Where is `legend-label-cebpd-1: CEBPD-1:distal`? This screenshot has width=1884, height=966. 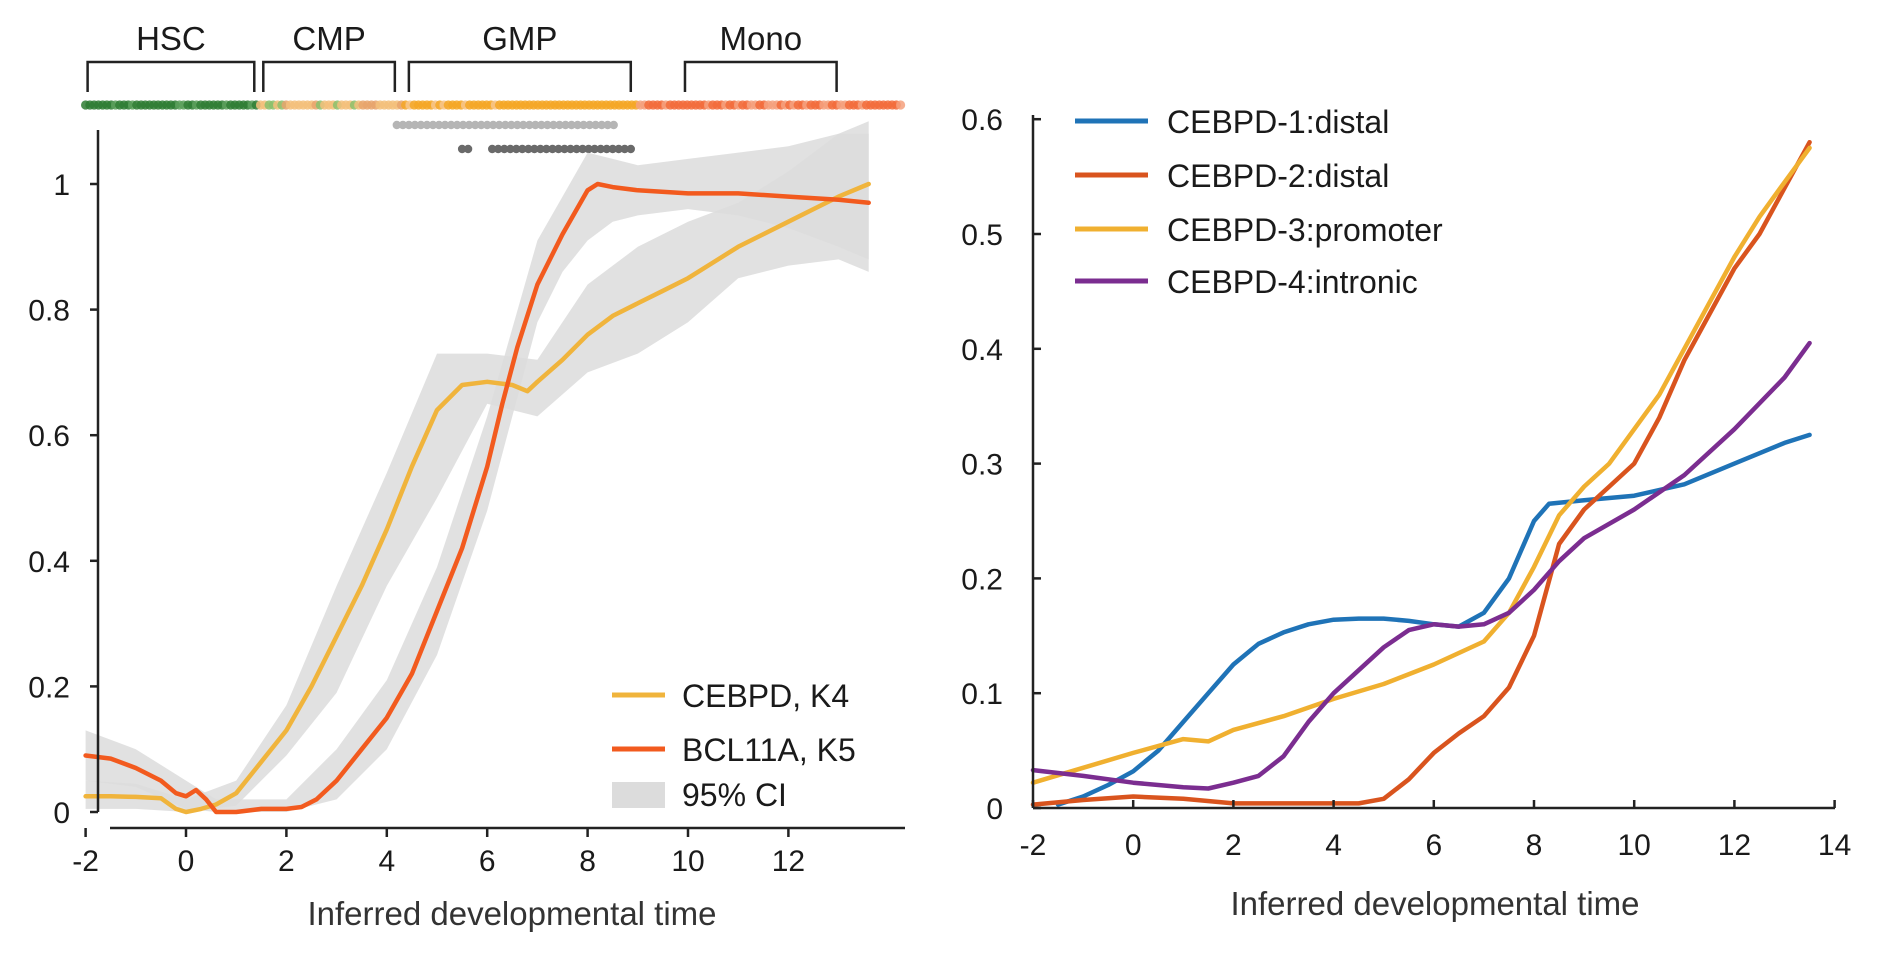
legend-label-cebpd-1: CEBPD-1:distal is located at coordinates (1278, 122).